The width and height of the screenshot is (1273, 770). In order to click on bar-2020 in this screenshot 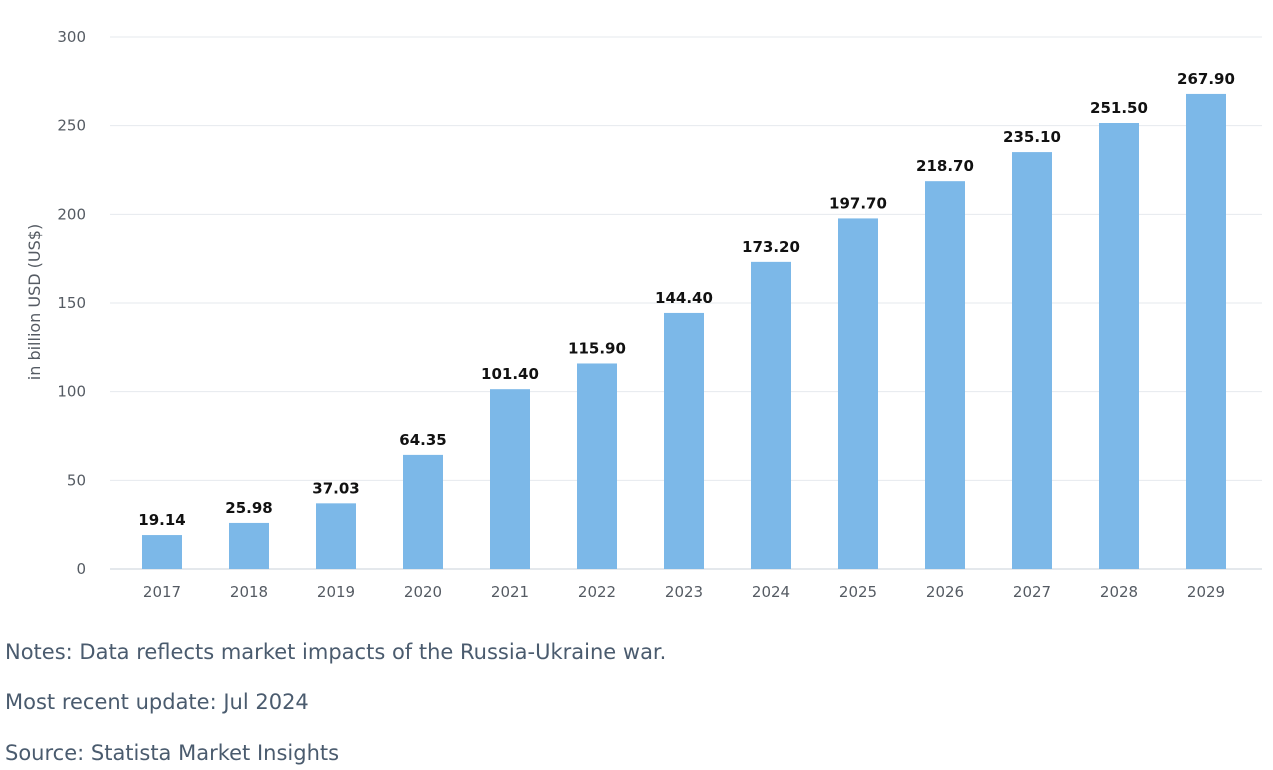, I will do `click(423, 511)`.